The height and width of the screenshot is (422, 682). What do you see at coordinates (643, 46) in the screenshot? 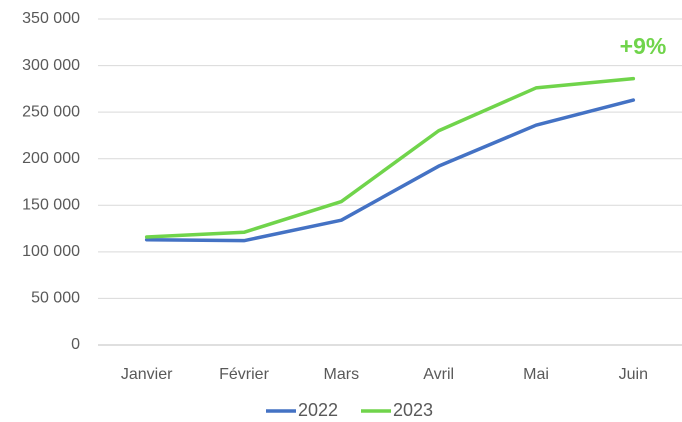
I see `annotation: +9%` at bounding box center [643, 46].